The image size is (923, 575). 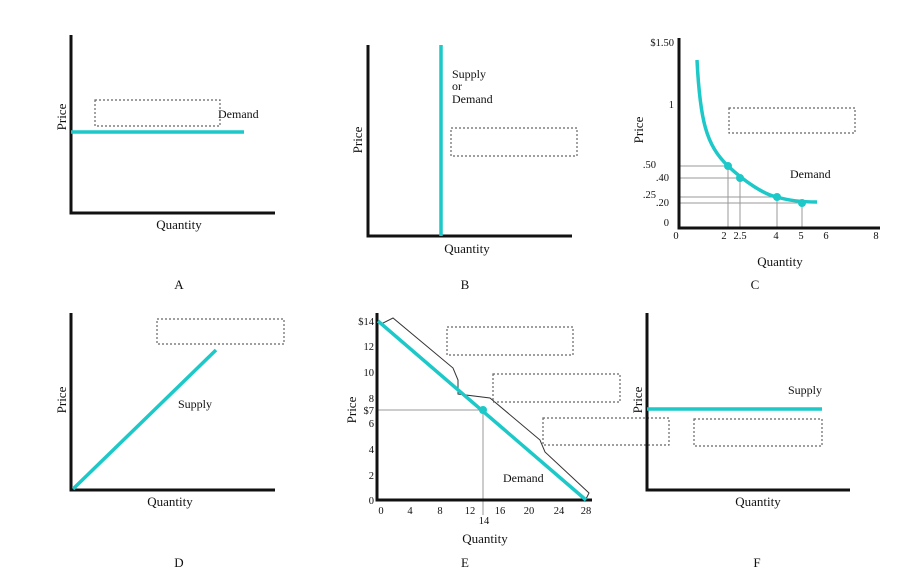 What do you see at coordinates (470, 511) in the screenshot?
I see `x-tick-label: 12` at bounding box center [470, 511].